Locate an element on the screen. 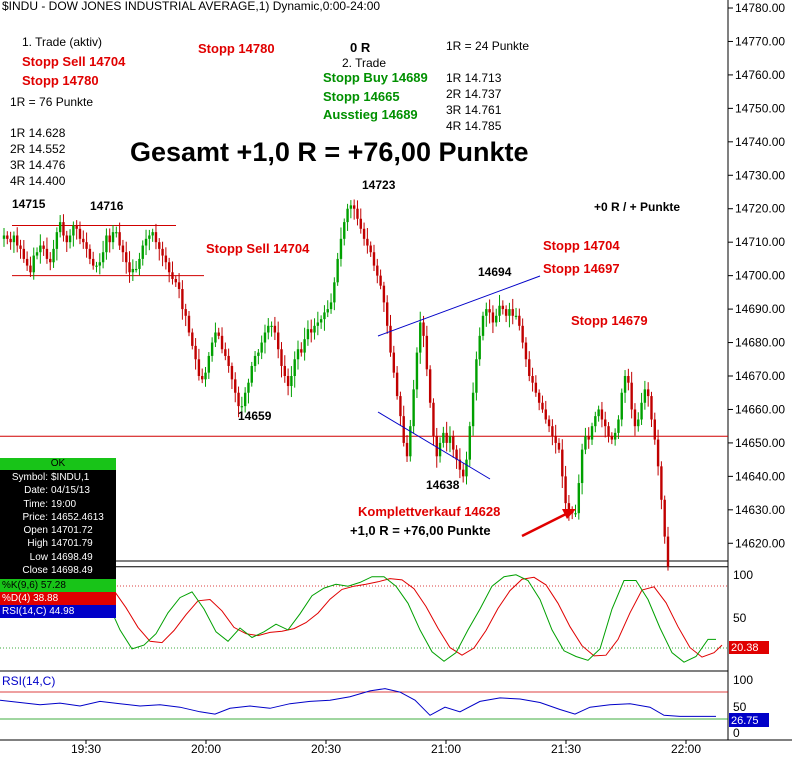 This screenshot has height=766, width=792. stopp-14697: Stopp 14697 is located at coordinates (581, 268).